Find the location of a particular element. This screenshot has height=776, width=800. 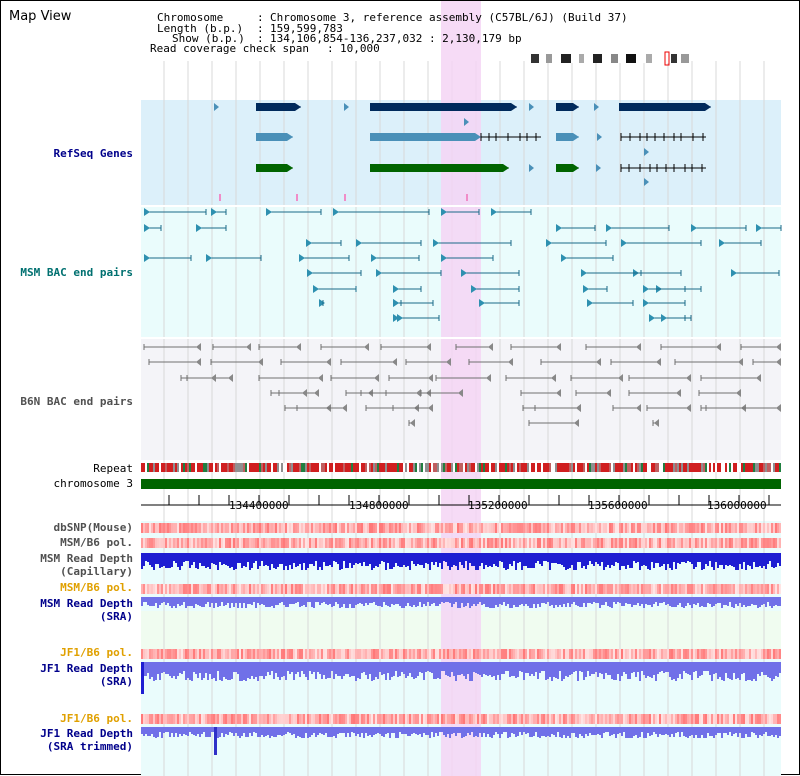

track-label-dbsnp: dbSNP(Mouse) is located at coordinates (93, 527).